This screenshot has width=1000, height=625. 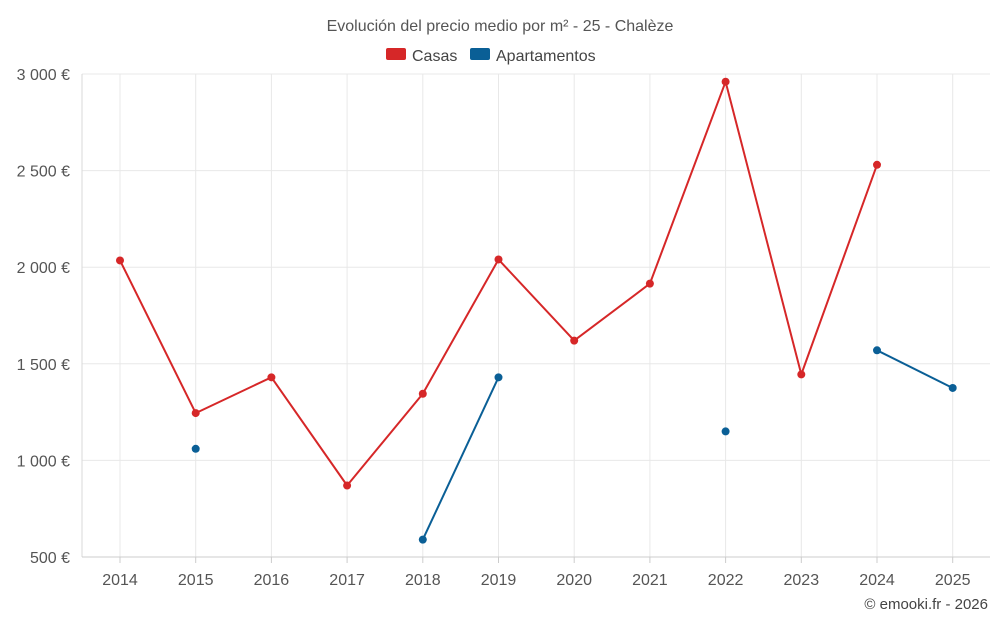 I want to click on legend-label-casas: Casas, so click(x=434, y=56).